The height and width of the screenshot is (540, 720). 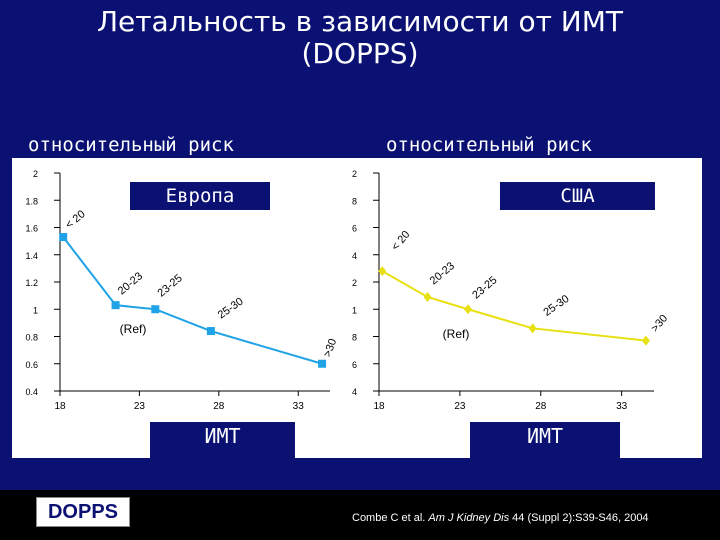 I want to click on ylabel-usa: относительный риск, so click(x=489, y=145).